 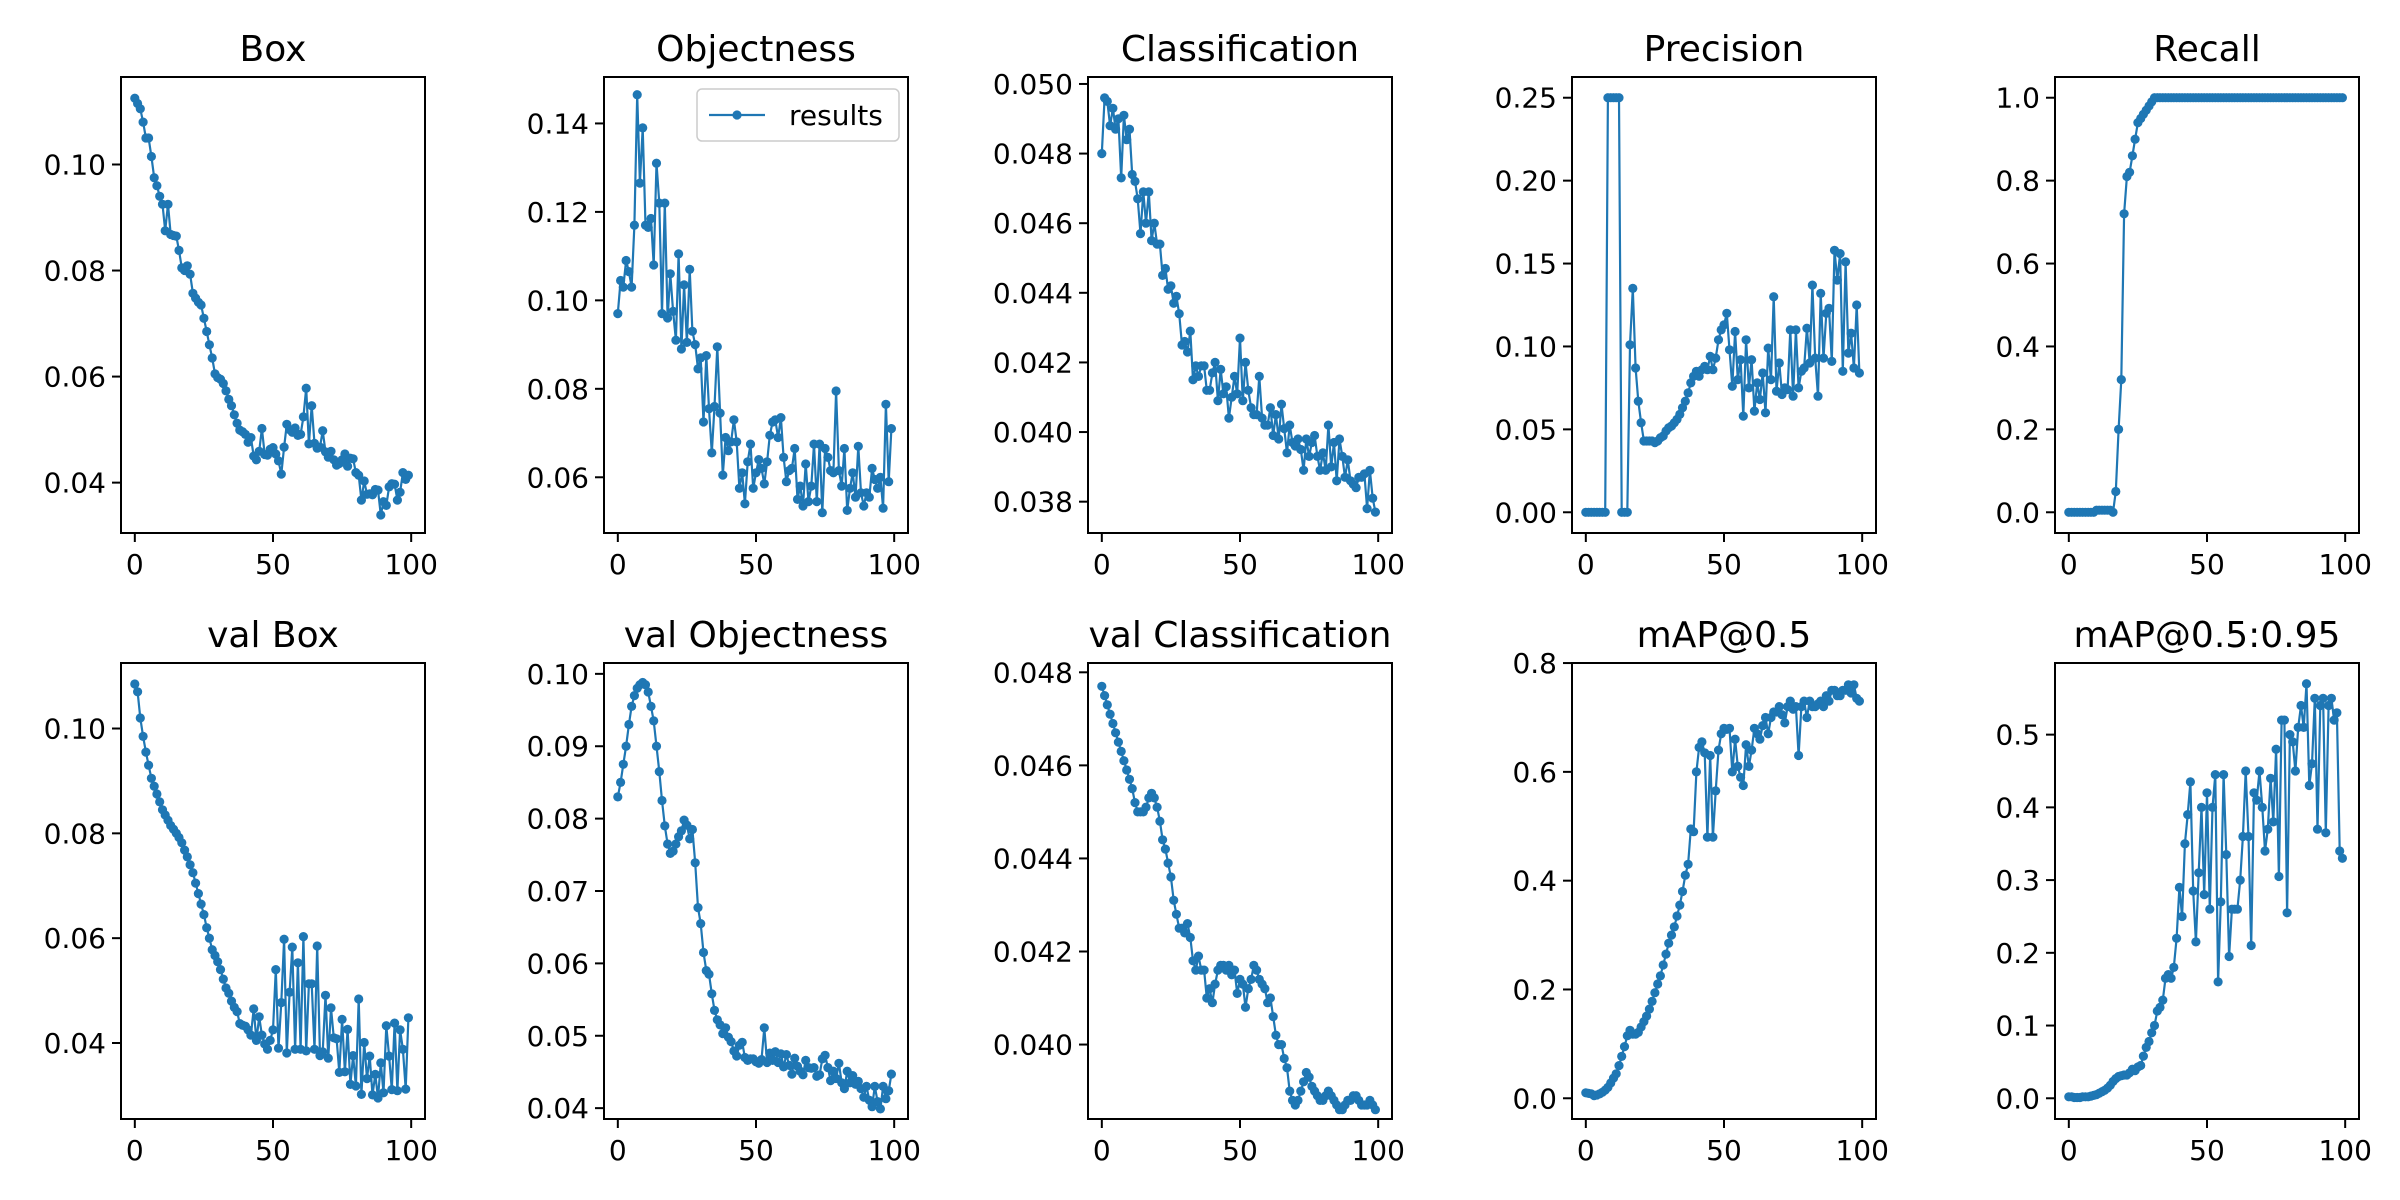 What do you see at coordinates (2017, 512) in the screenshot?
I see `y-tick-label: 0.0` at bounding box center [2017, 512].